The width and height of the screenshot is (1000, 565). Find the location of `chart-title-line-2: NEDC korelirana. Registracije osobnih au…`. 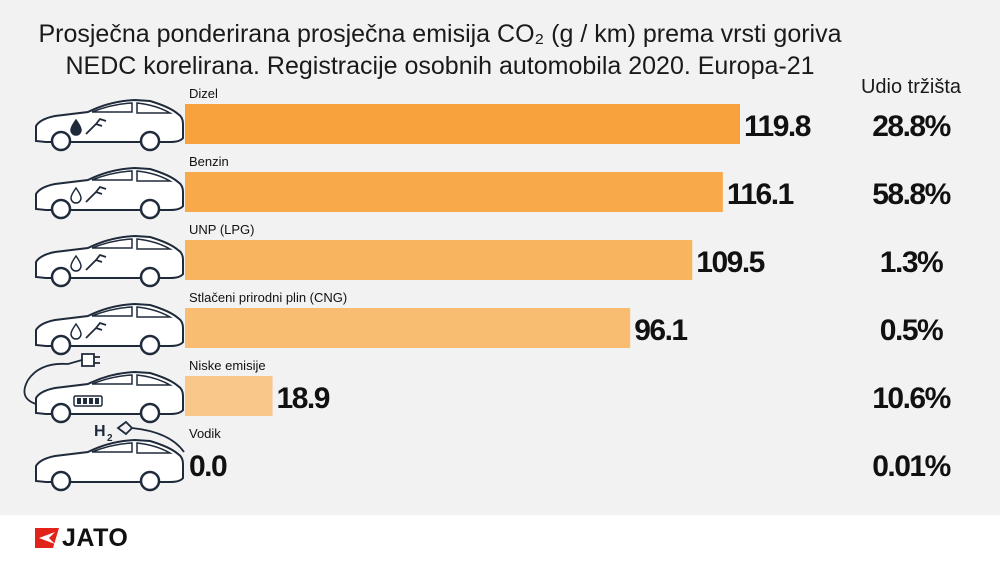

chart-title-line-2: NEDC korelirana. Registracije osobnih au… is located at coordinates (440, 66).